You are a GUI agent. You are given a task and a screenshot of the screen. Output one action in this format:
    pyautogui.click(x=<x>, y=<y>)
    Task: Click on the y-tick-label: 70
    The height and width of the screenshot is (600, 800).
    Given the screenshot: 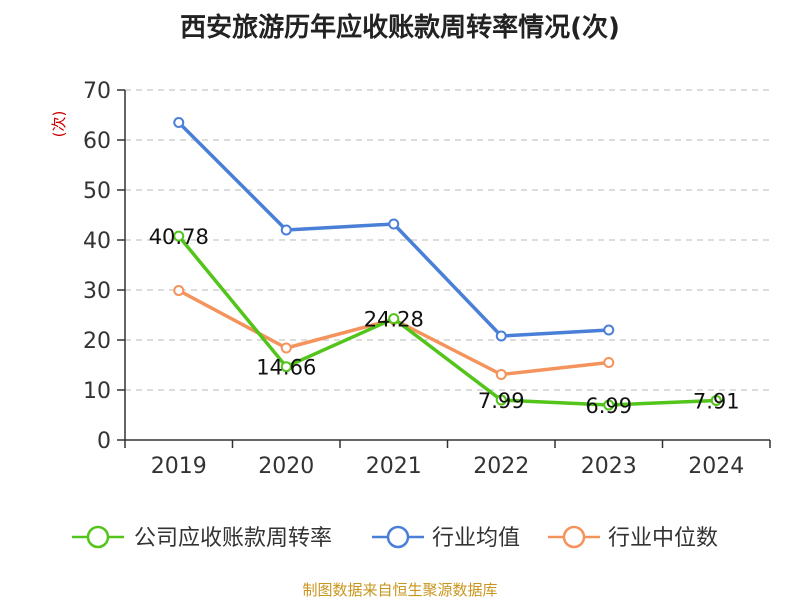 What is the action you would take?
    pyautogui.click(x=97, y=91)
    